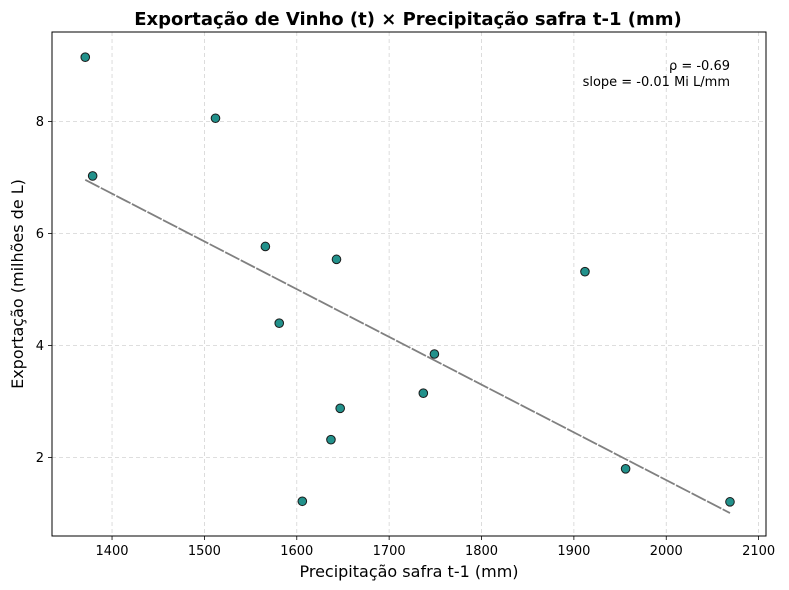 This screenshot has height=590, width=789. Describe the element at coordinates (111, 551) in the screenshot. I see `x-tick-label: 1400` at that location.